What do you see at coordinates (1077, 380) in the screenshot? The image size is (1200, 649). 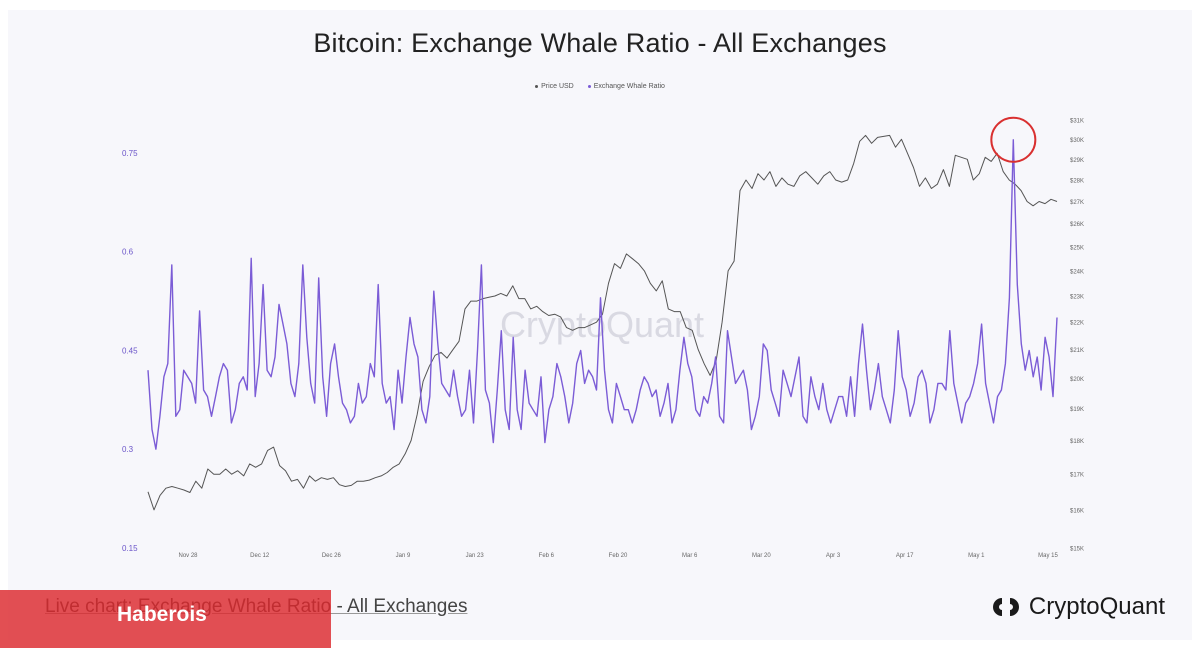 I see `y-right-tick-label: $20K` at bounding box center [1077, 380].